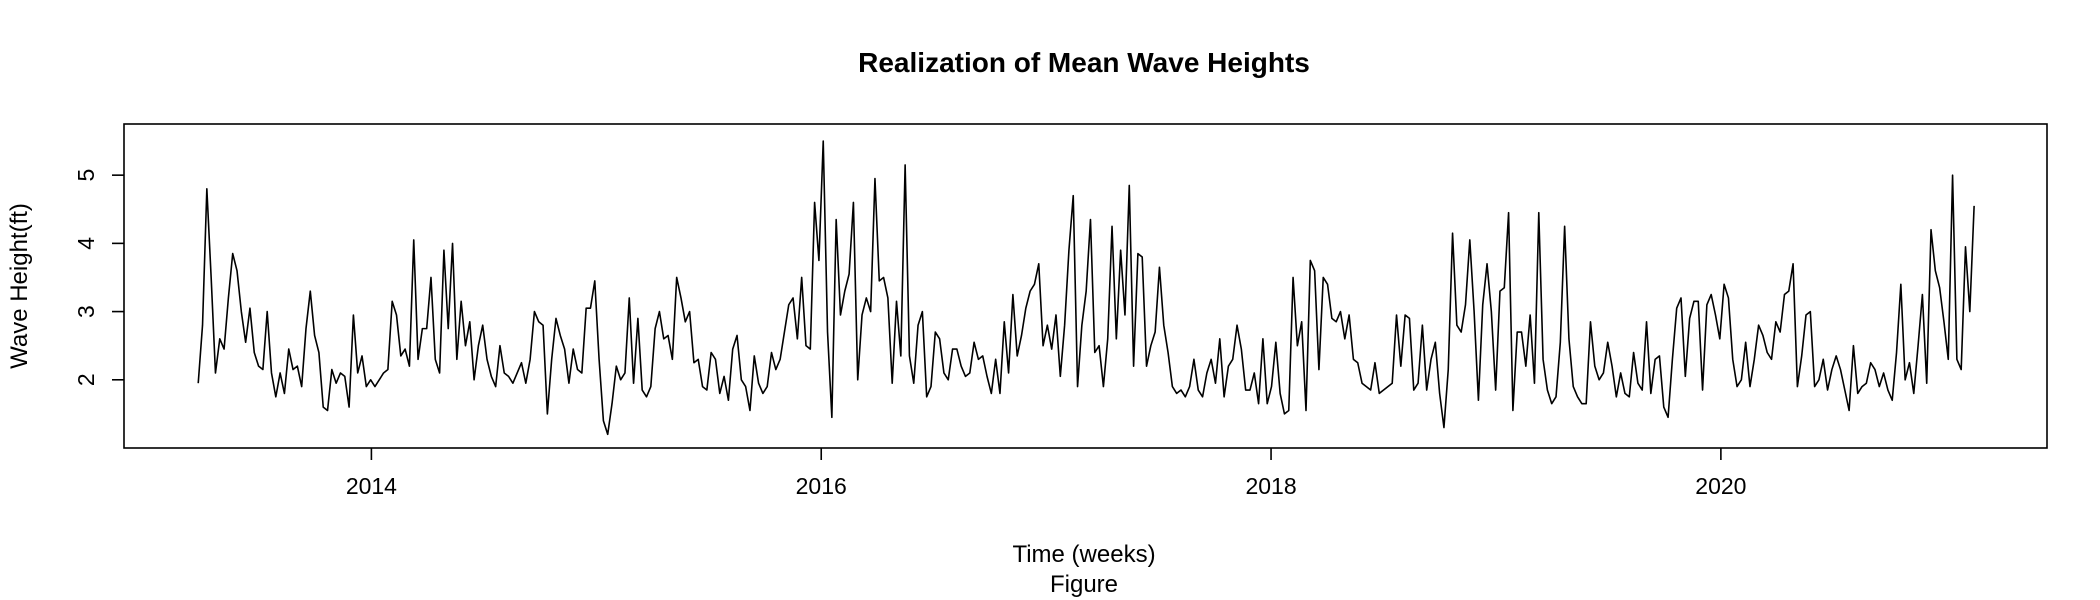  I want to click on figure-caption: Figure, so click(1084, 584).